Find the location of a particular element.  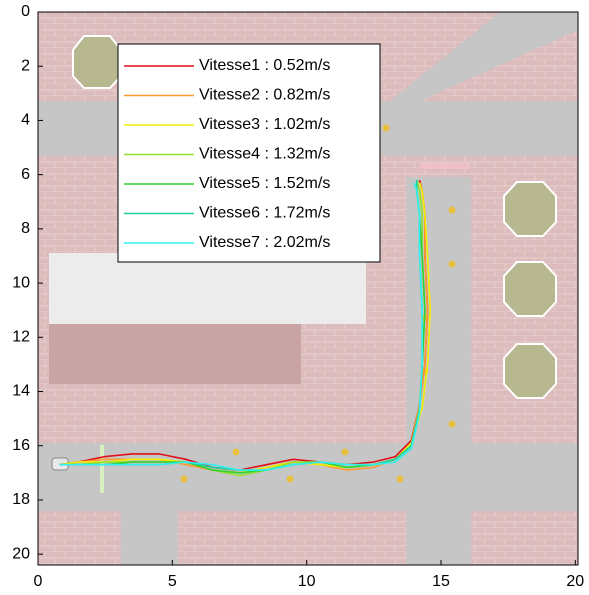

legend-label: Vitesse2 : 0.82m/s is located at coordinates (264, 95).